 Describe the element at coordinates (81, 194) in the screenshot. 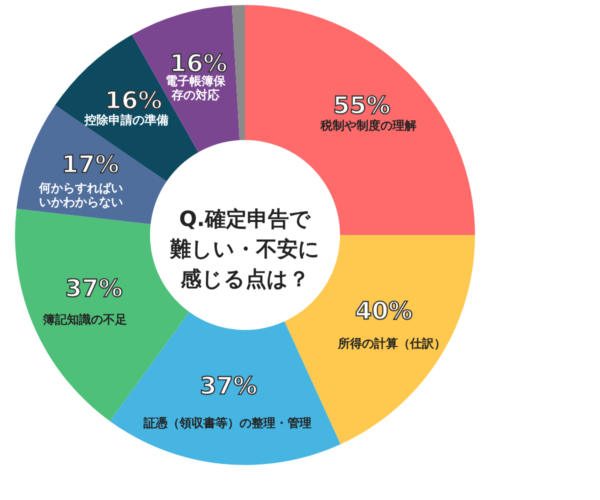

I see `slice-label: 何からすればいいかわからない` at that location.